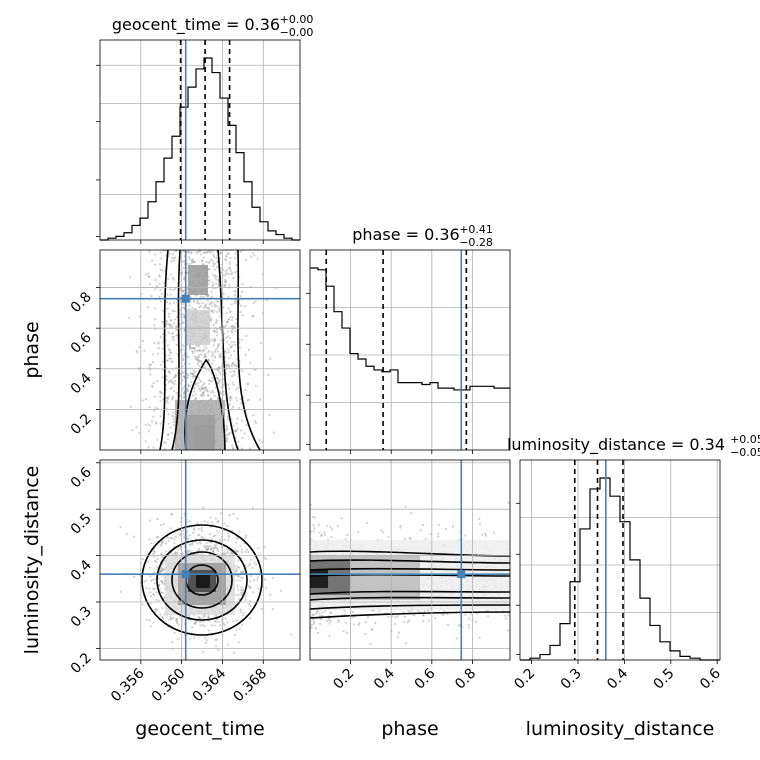 This screenshot has height=760, width=760. What do you see at coordinates (745, 452) in the screenshot?
I see `hist-luminosity_distance-title-sub: −0.05` at bounding box center [745, 452].